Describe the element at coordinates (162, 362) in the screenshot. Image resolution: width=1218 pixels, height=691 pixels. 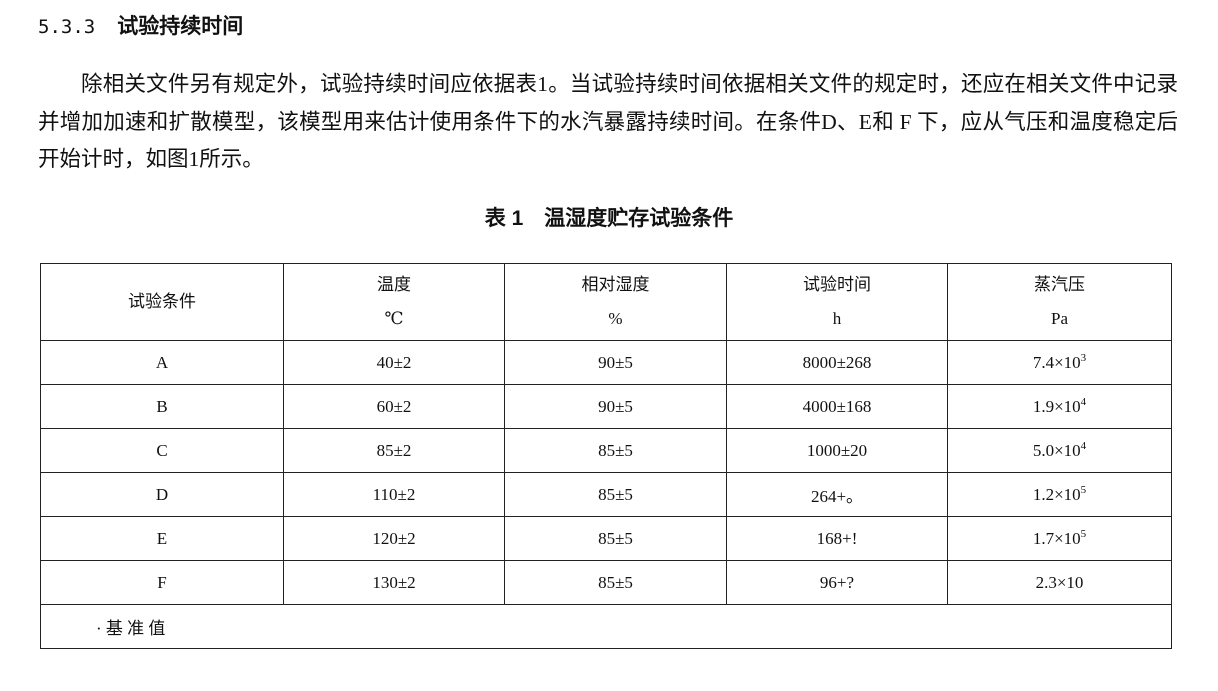
I see `cell-cond: A` at that location.